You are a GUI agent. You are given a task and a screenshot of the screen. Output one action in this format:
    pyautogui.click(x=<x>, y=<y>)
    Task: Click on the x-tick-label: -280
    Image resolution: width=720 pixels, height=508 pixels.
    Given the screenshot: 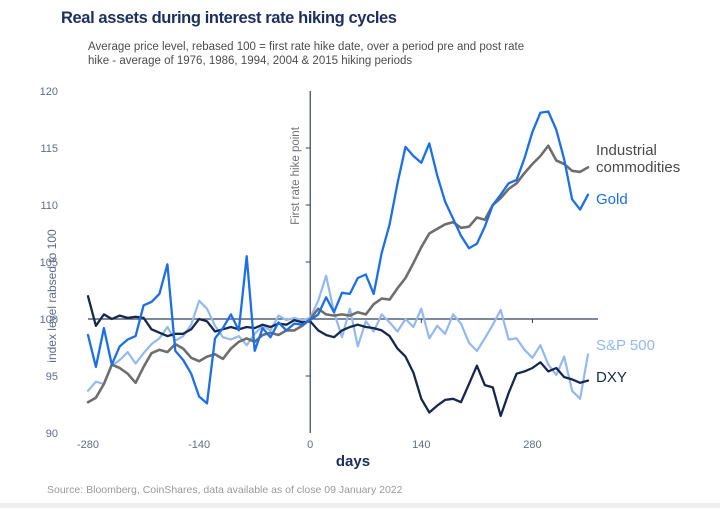 What is the action you would take?
    pyautogui.click(x=88, y=445)
    